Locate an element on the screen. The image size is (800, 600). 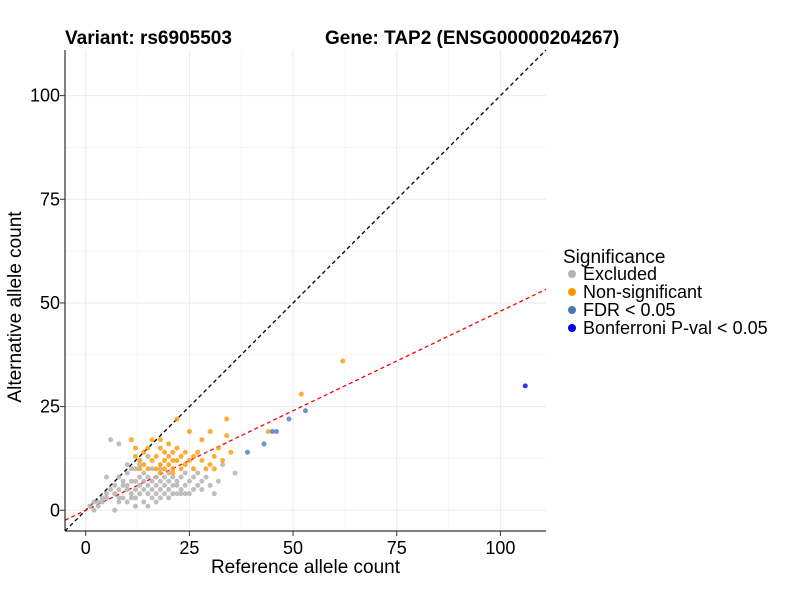
legend-marker-nonsig is located at coordinates (572, 292).